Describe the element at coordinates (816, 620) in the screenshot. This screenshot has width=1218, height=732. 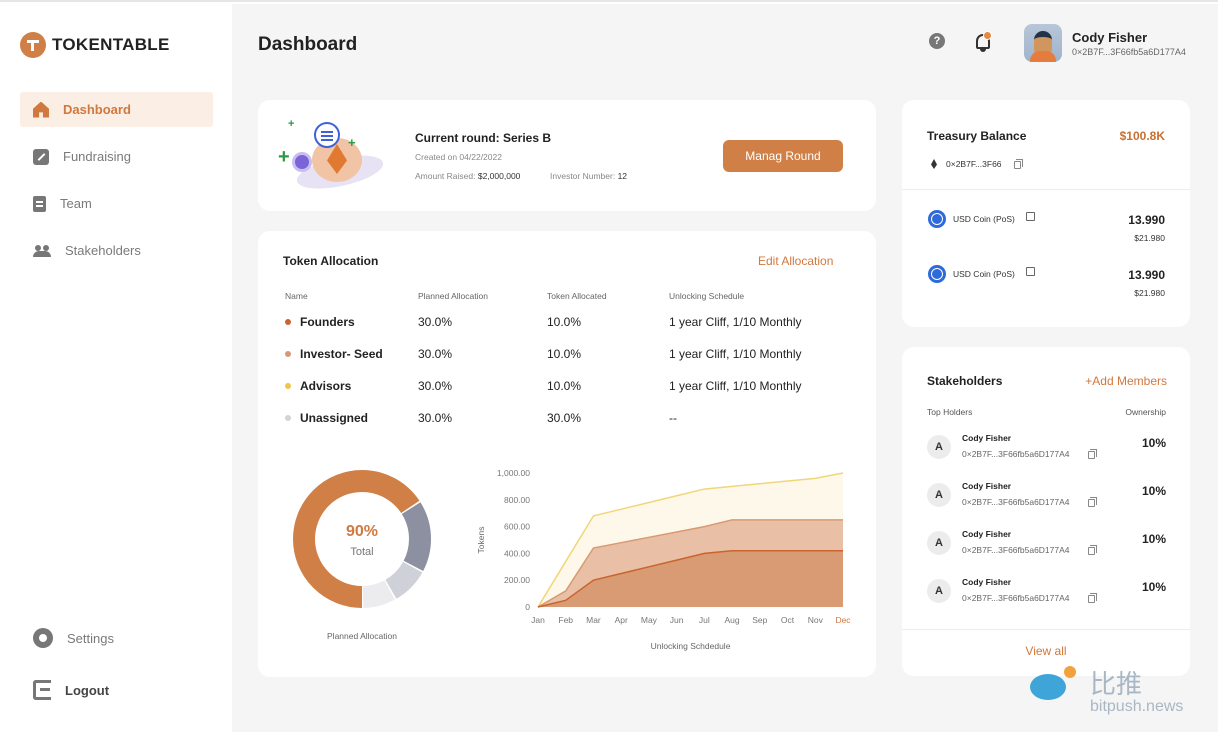
I see `x-tick-label: Nov` at that location.